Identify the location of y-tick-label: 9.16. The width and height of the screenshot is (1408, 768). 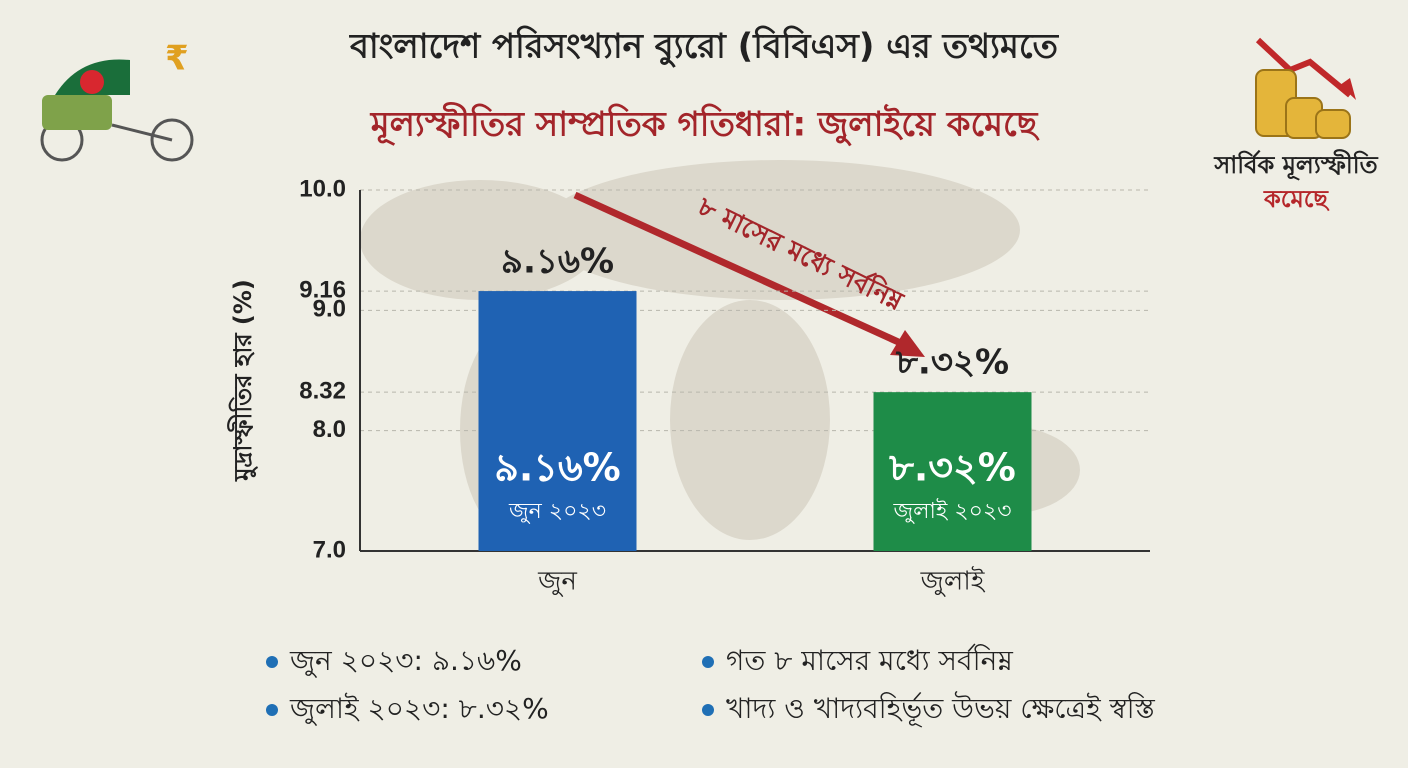
(322, 289).